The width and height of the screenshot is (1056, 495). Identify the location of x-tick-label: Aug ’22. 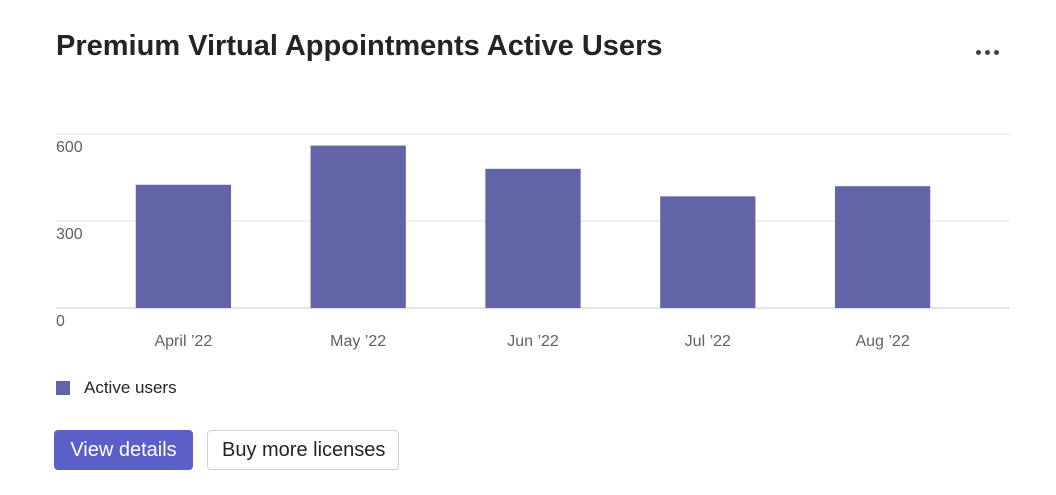
(882, 341).